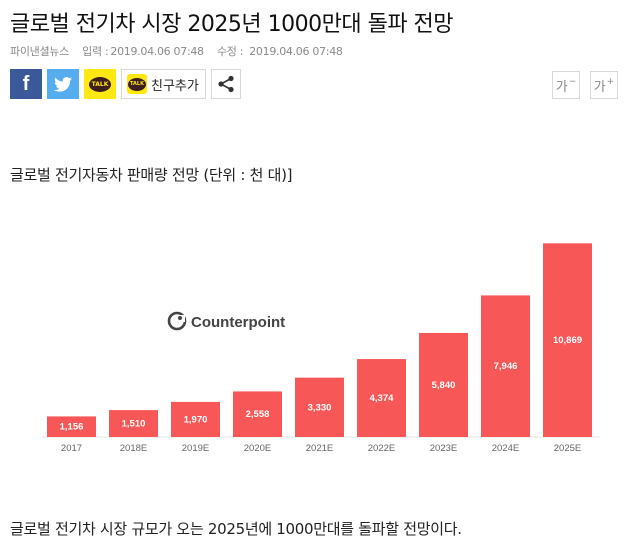 The image size is (632, 550). I want to click on bar-2019E, so click(195, 419).